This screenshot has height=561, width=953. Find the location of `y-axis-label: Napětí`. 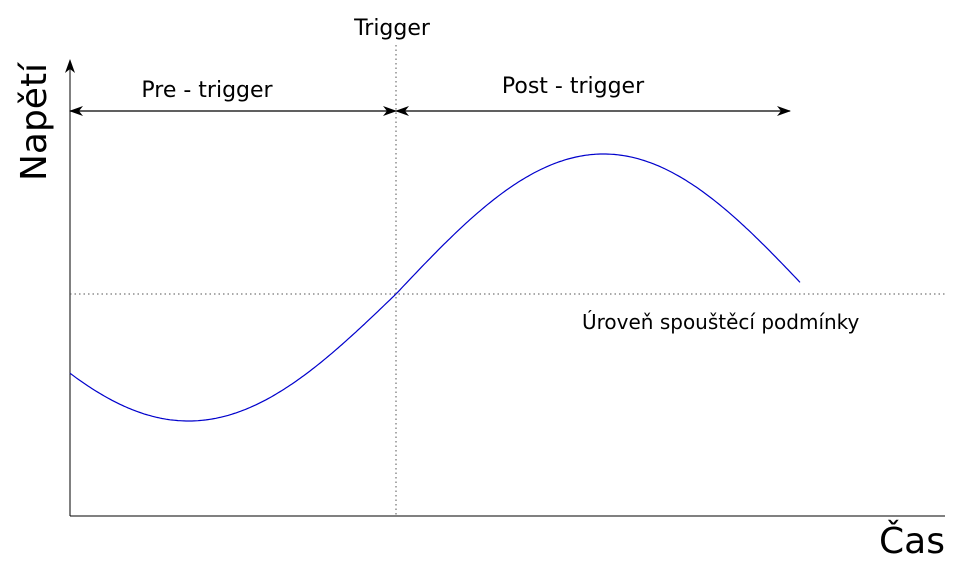

y-axis-label: Napětí is located at coordinates (34, 121).